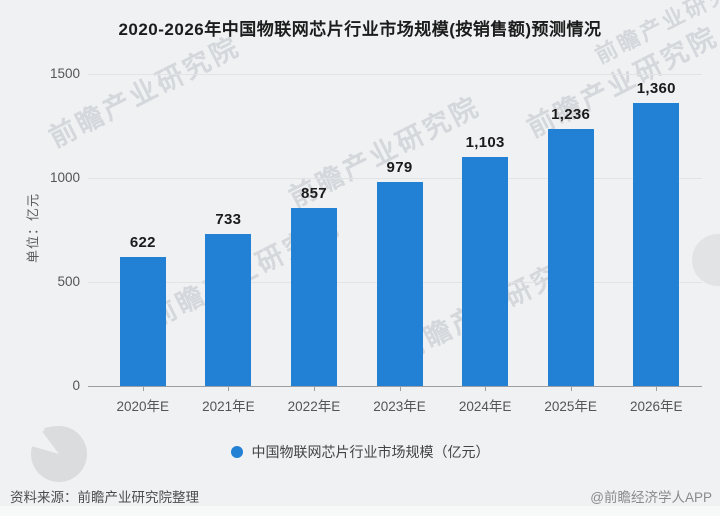 The image size is (720, 516). What do you see at coordinates (313, 193) in the screenshot?
I see `bar-value-label: 857` at bounding box center [313, 193].